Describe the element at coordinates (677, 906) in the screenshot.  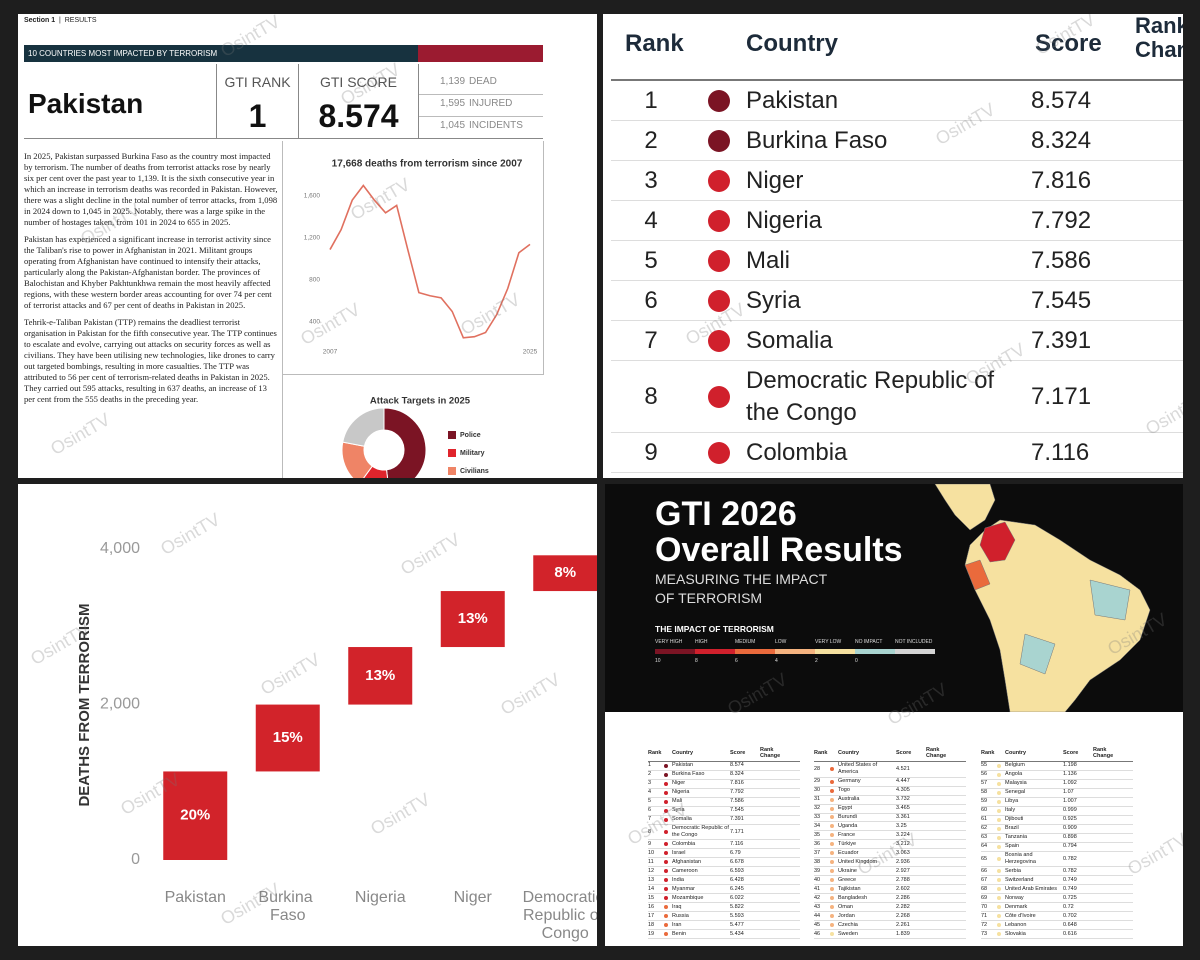
I see `country: Iraq` at that location.